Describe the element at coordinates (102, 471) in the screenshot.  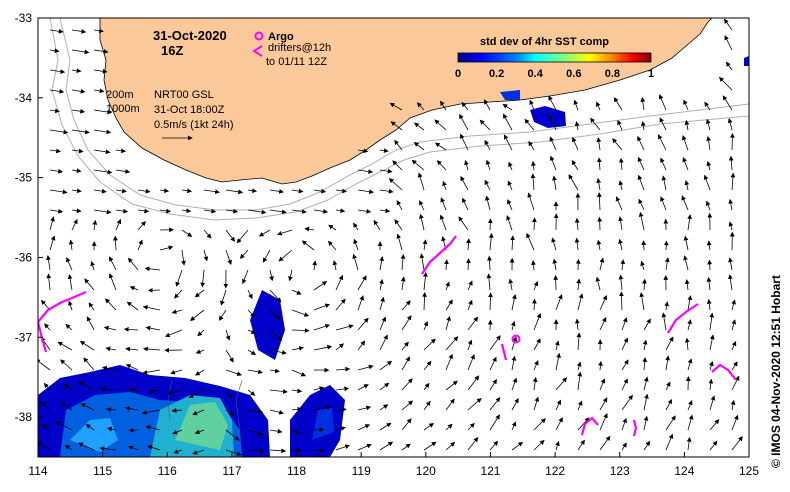
I see `x-tick-label: 115` at that location.